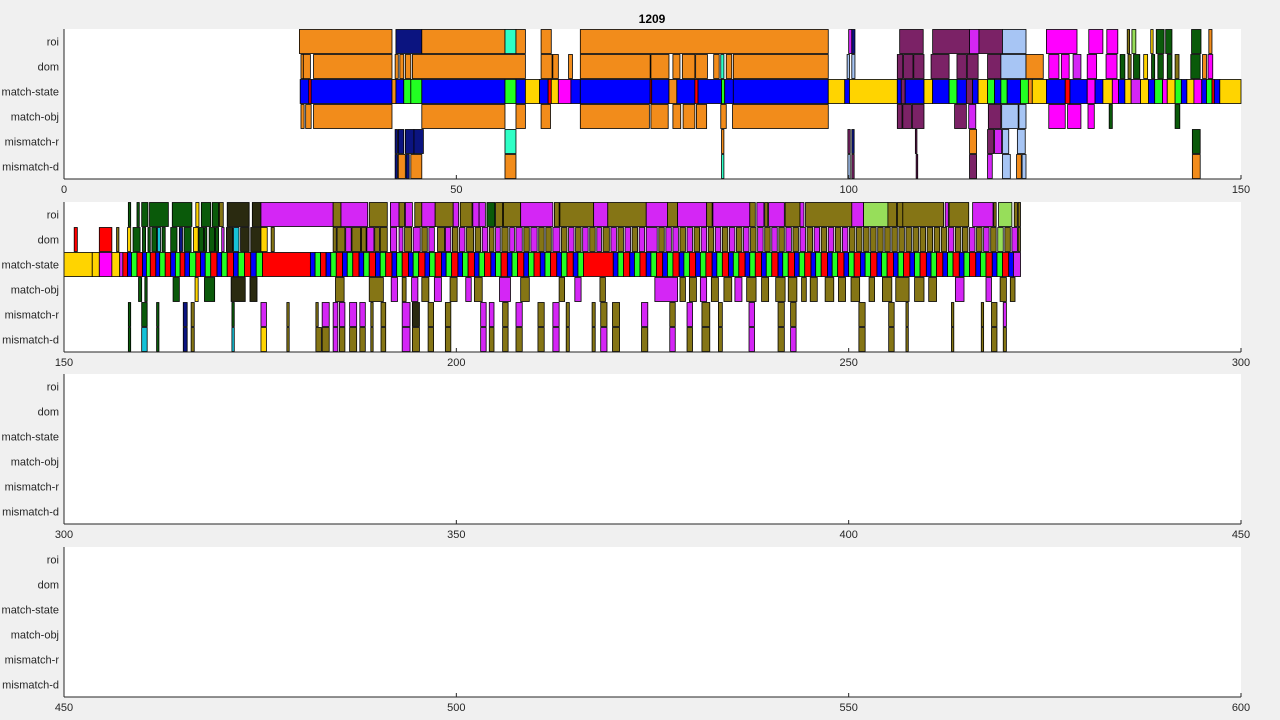 The image size is (1280, 720). Describe the element at coordinates (32, 488) in the screenshot. I see `row-label: mismatch-r` at that location.